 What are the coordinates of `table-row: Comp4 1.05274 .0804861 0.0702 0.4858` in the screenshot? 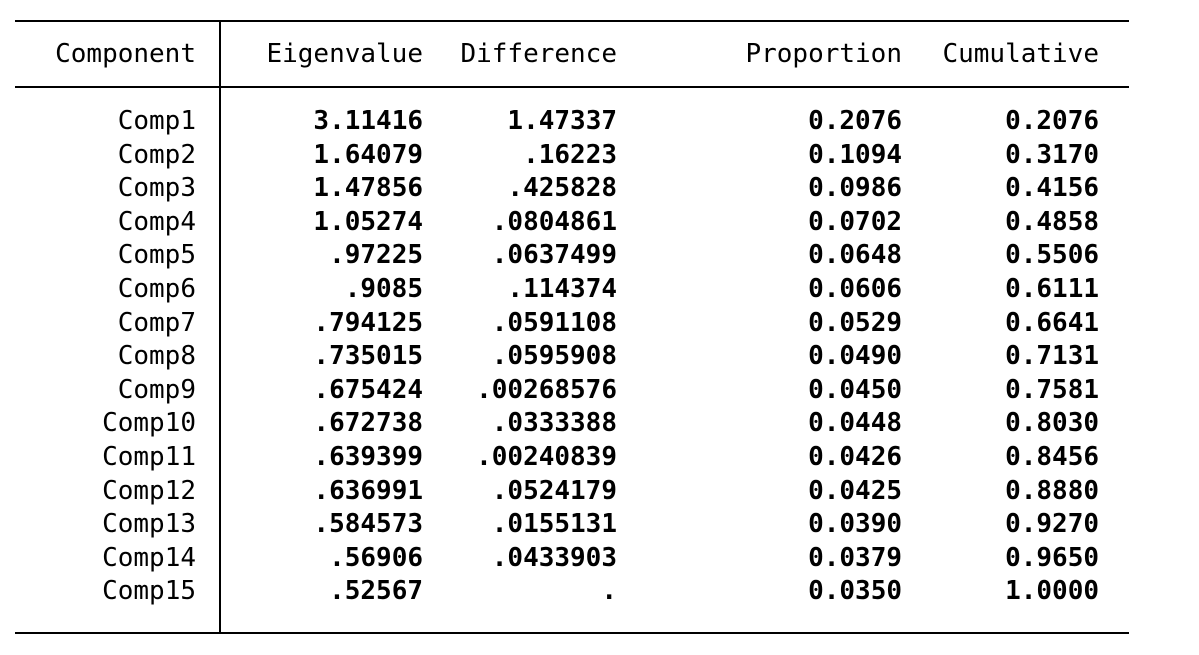 It's located at (572, 223).